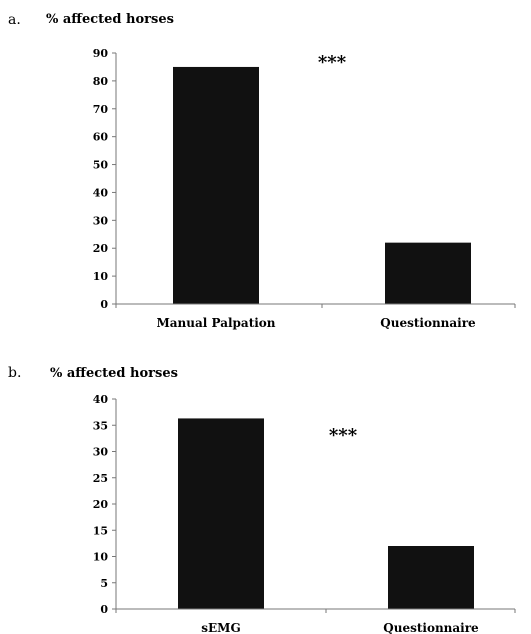 This screenshot has width=531, height=634. Describe the element at coordinates (101, 452) in the screenshot. I see `chart-b-y-tick-label-6: 30` at that location.